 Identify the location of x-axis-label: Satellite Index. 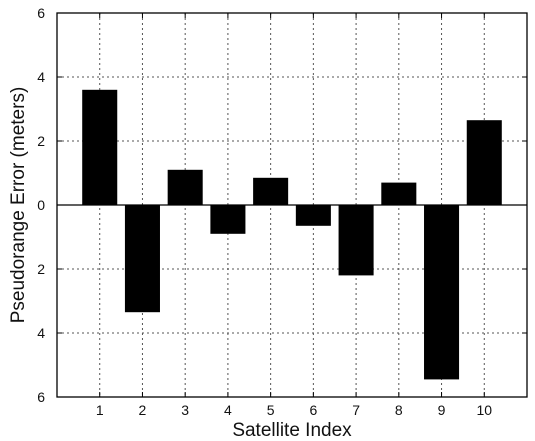
(292, 430).